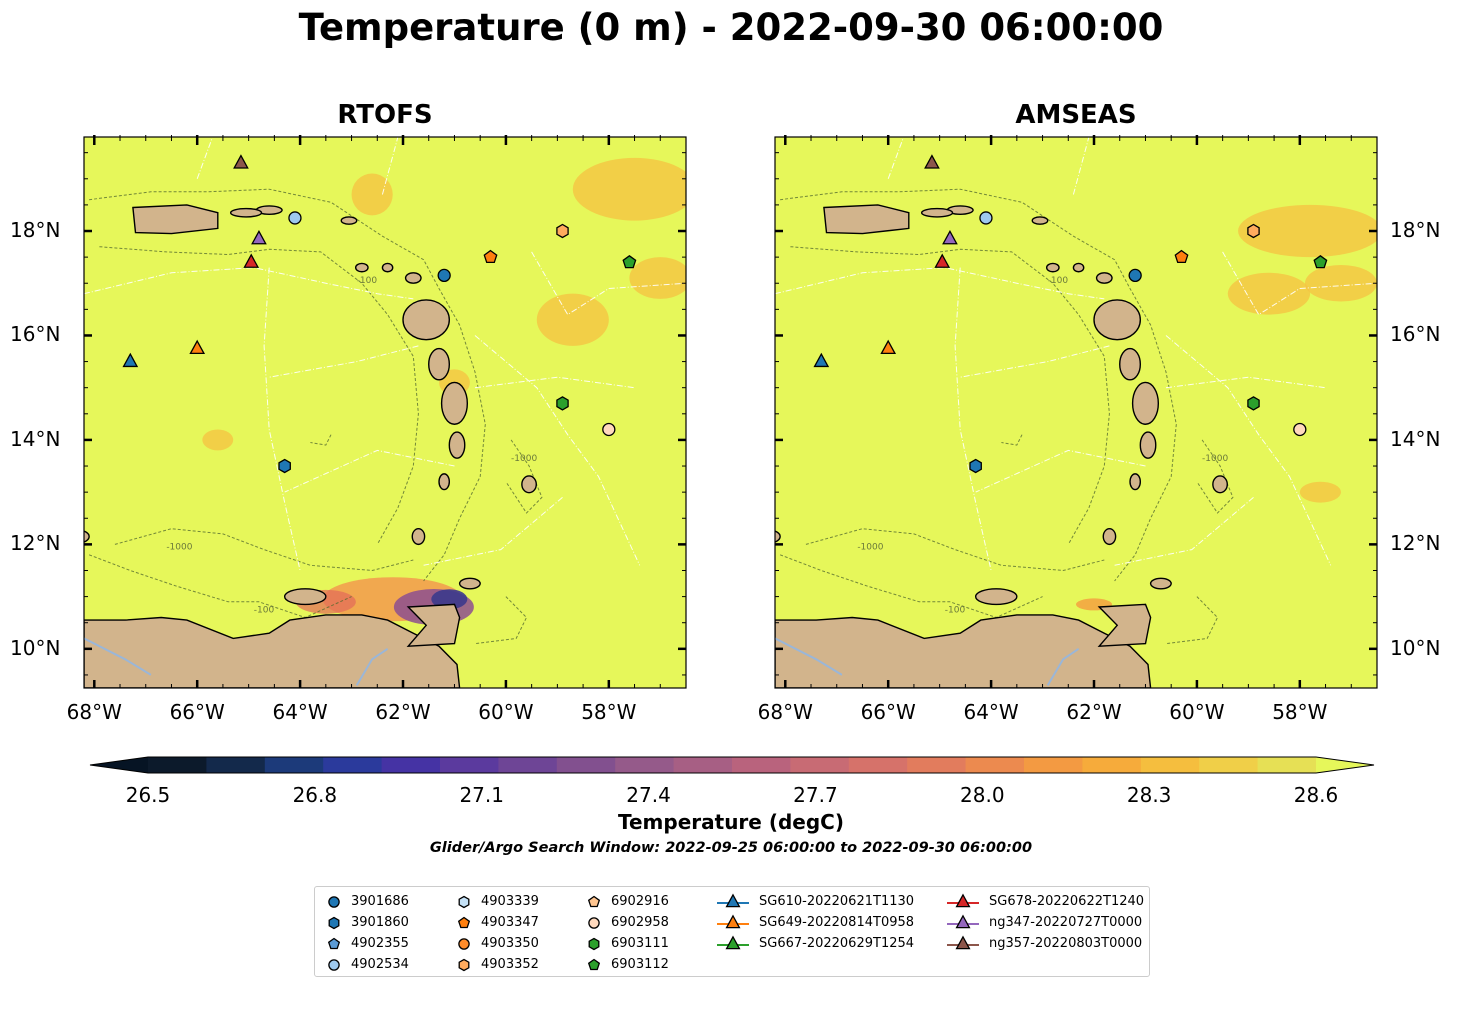  Describe the element at coordinates (640, 943) in the screenshot. I see `legend-label: 6903111` at that location.